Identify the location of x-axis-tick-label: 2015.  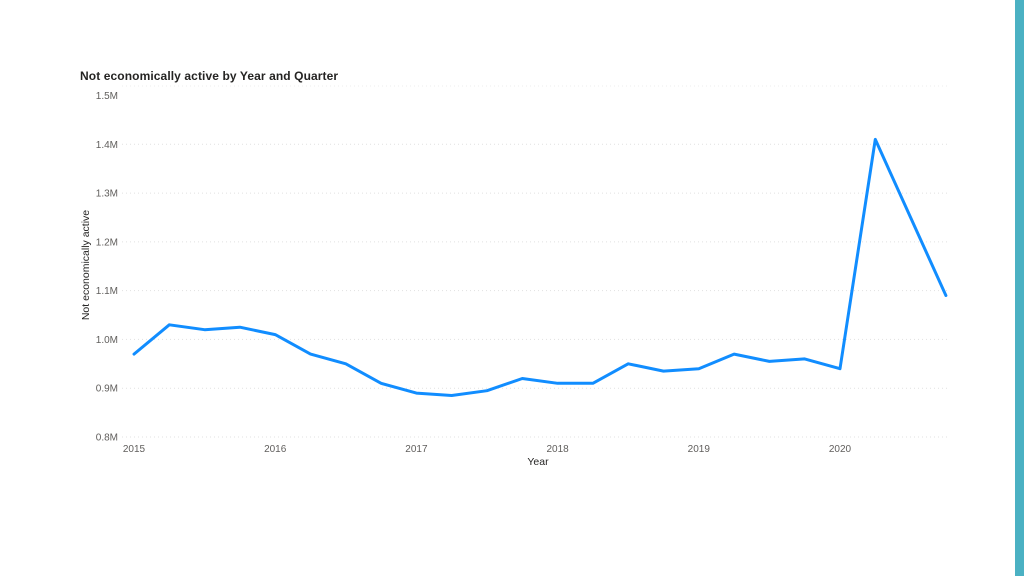
(134, 449).